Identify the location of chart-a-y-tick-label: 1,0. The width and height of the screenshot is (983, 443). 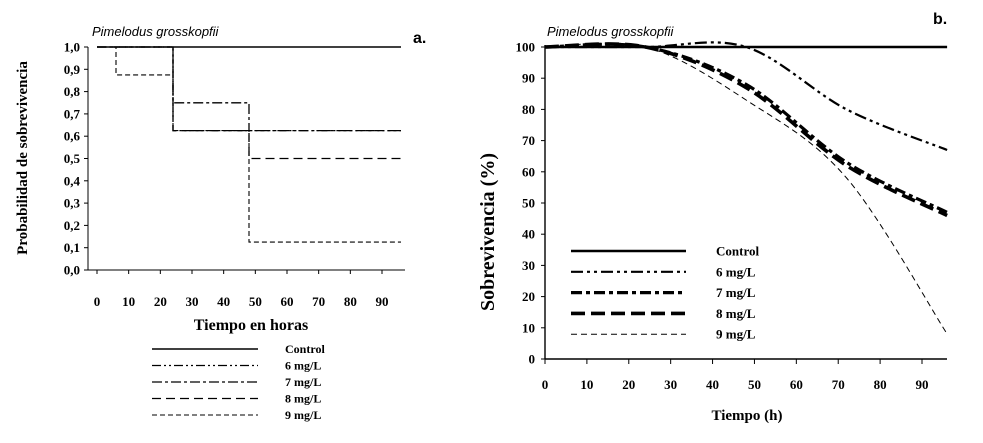
(72, 47).